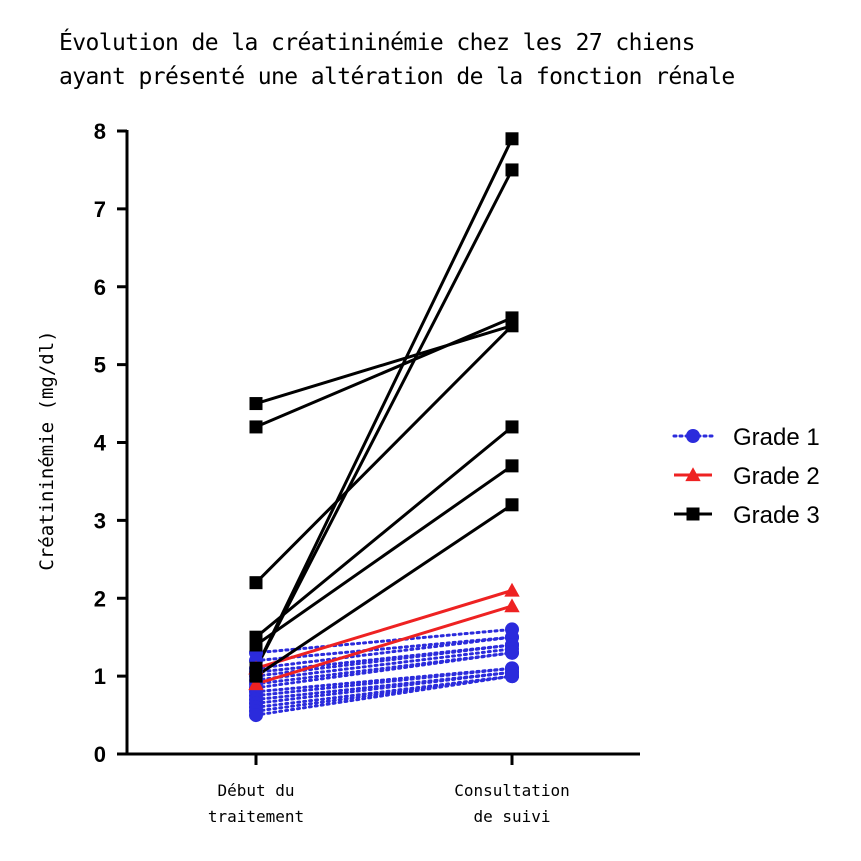  Describe the element at coordinates (693, 474) in the screenshot. I see `legend-grade-2-marker` at that location.